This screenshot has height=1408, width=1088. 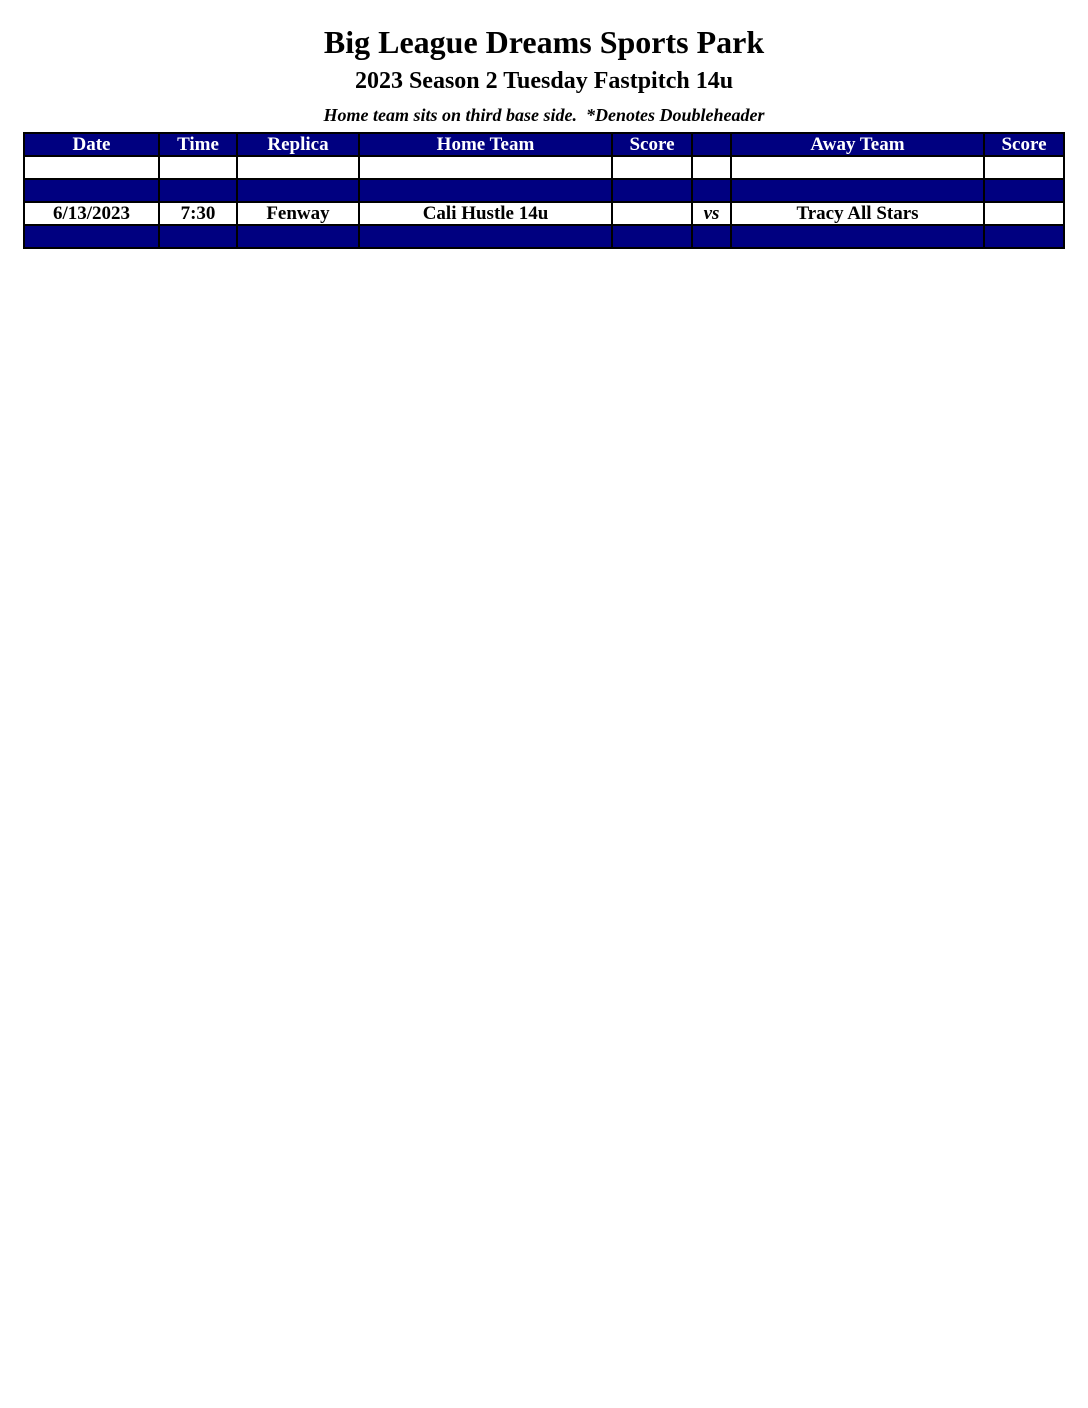 What do you see at coordinates (857, 213) in the screenshot?
I see `cell-away-team: Tracy All Stars` at bounding box center [857, 213].